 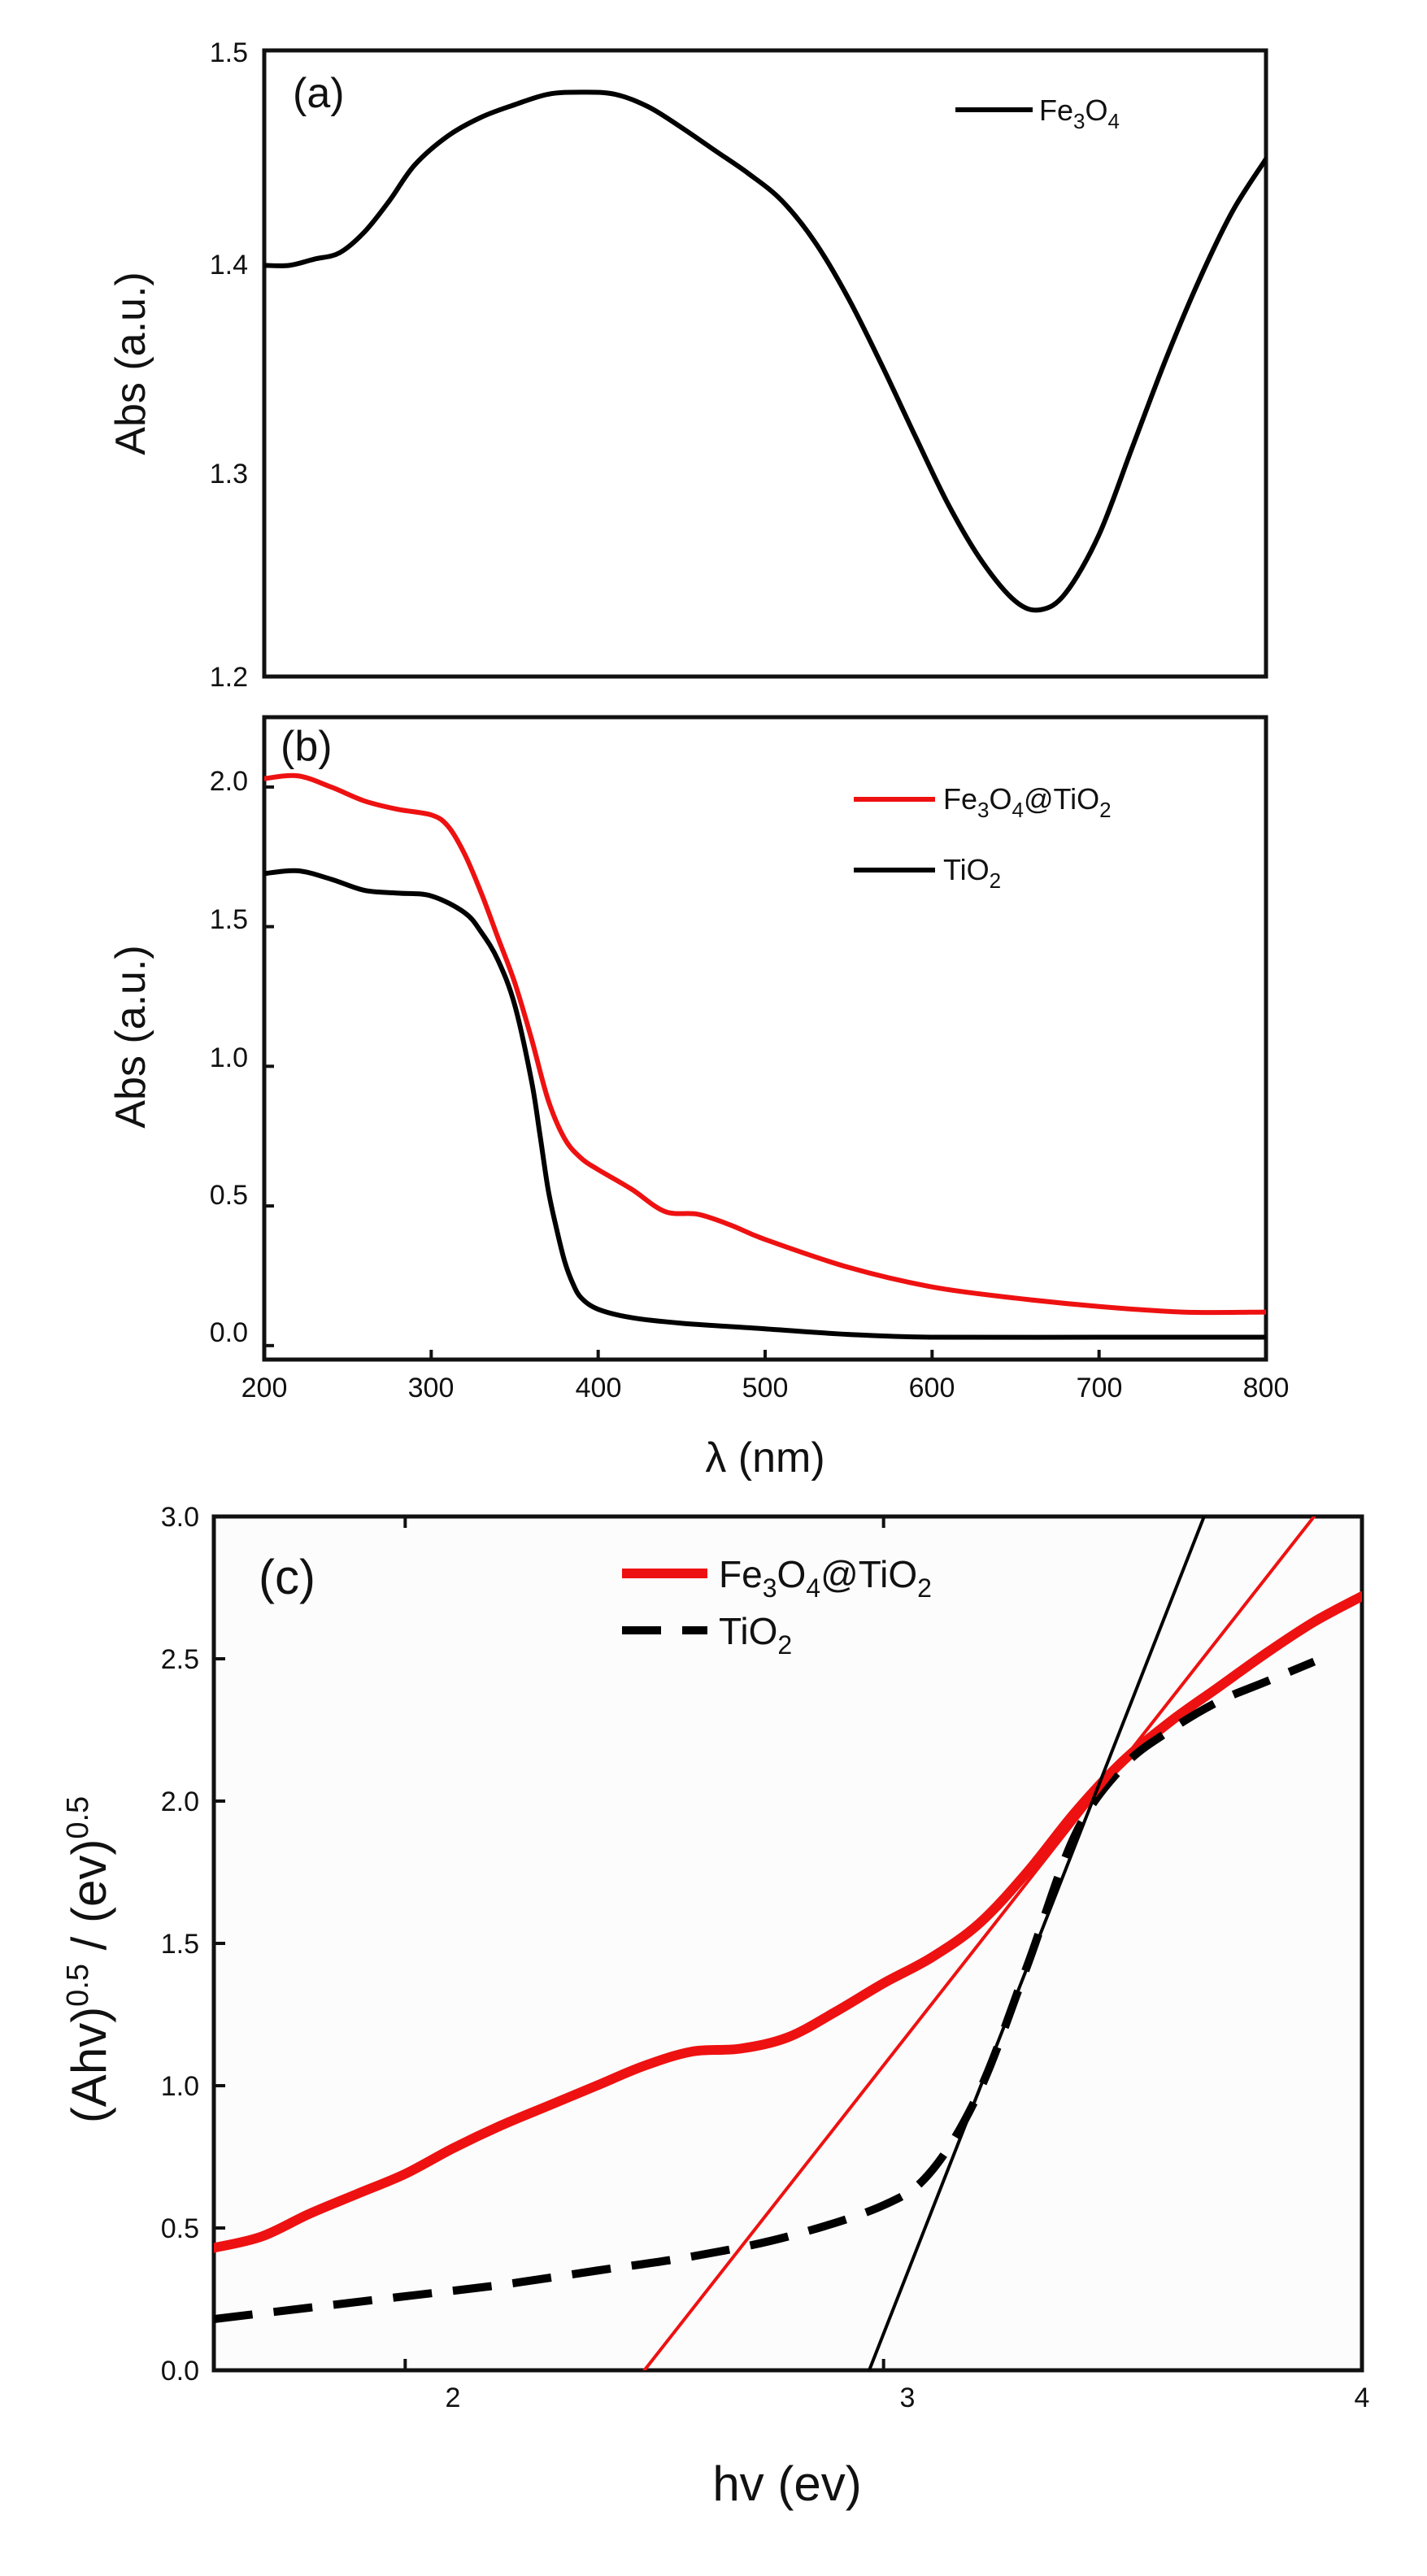 I want to click on panel-b-legend: Fe3O4@TiO2 TiO2, so click(x=983, y=837).